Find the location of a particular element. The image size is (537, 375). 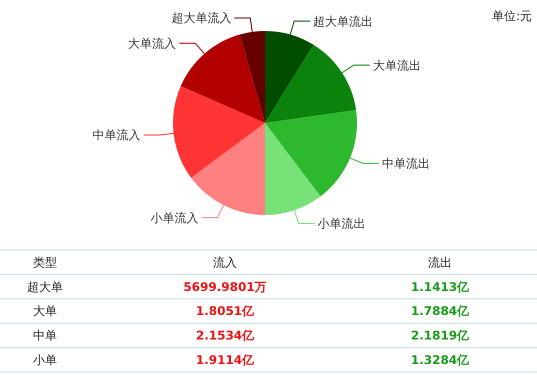

text: 超大单 is located at coordinates (45, 287).